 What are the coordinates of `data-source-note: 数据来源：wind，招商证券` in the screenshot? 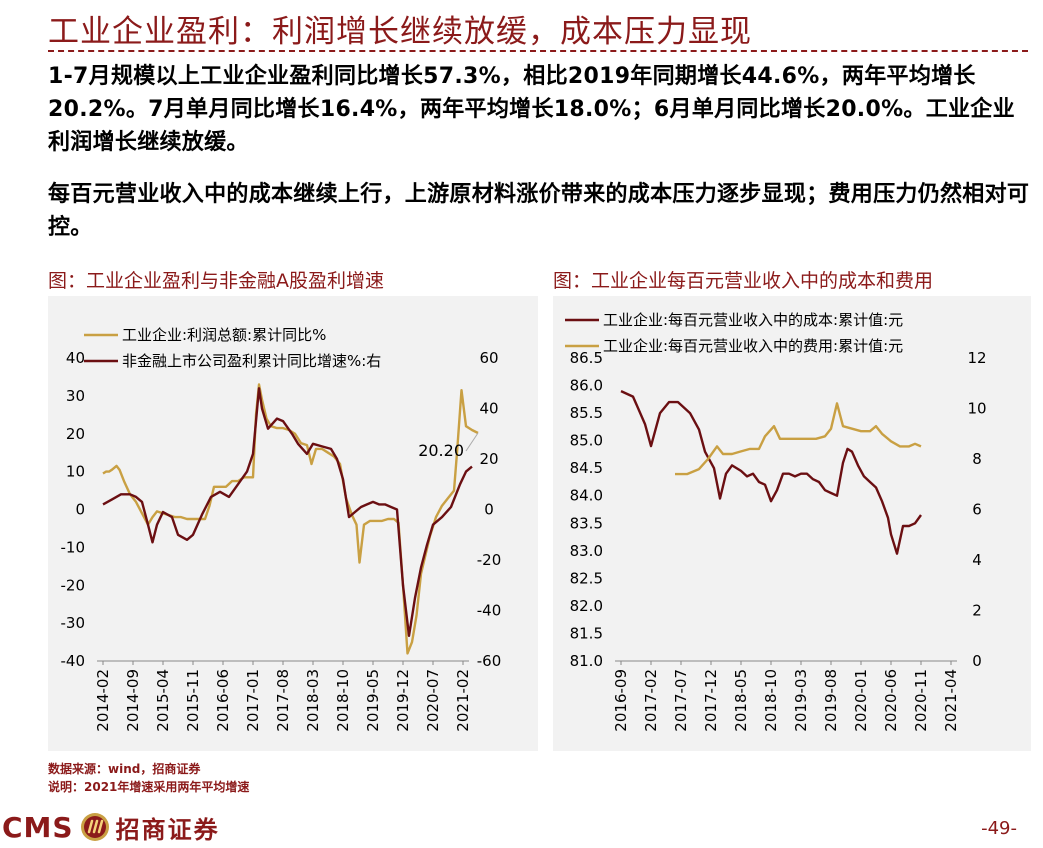 It's located at (124, 769).